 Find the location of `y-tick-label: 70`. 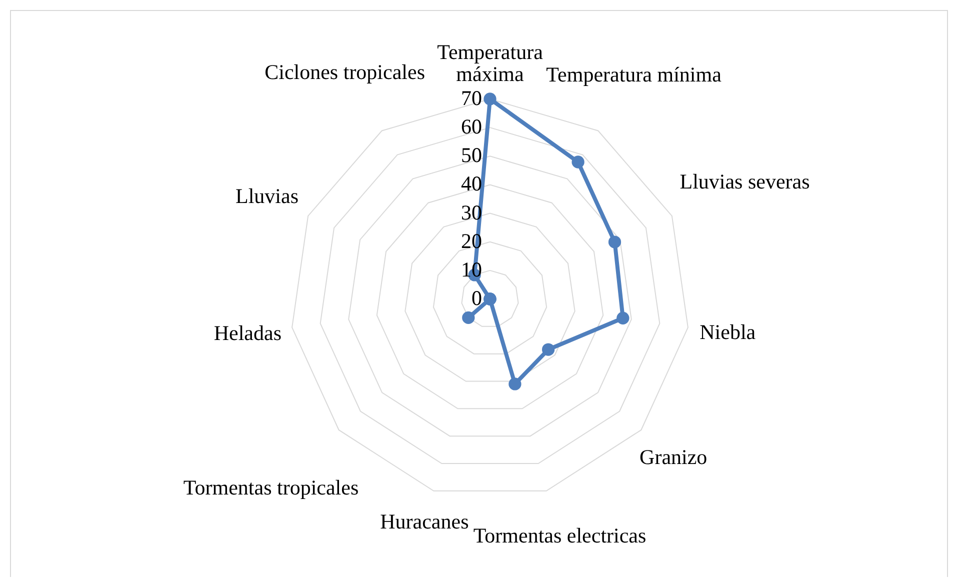

y-tick-label: 70 is located at coordinates (471, 98).